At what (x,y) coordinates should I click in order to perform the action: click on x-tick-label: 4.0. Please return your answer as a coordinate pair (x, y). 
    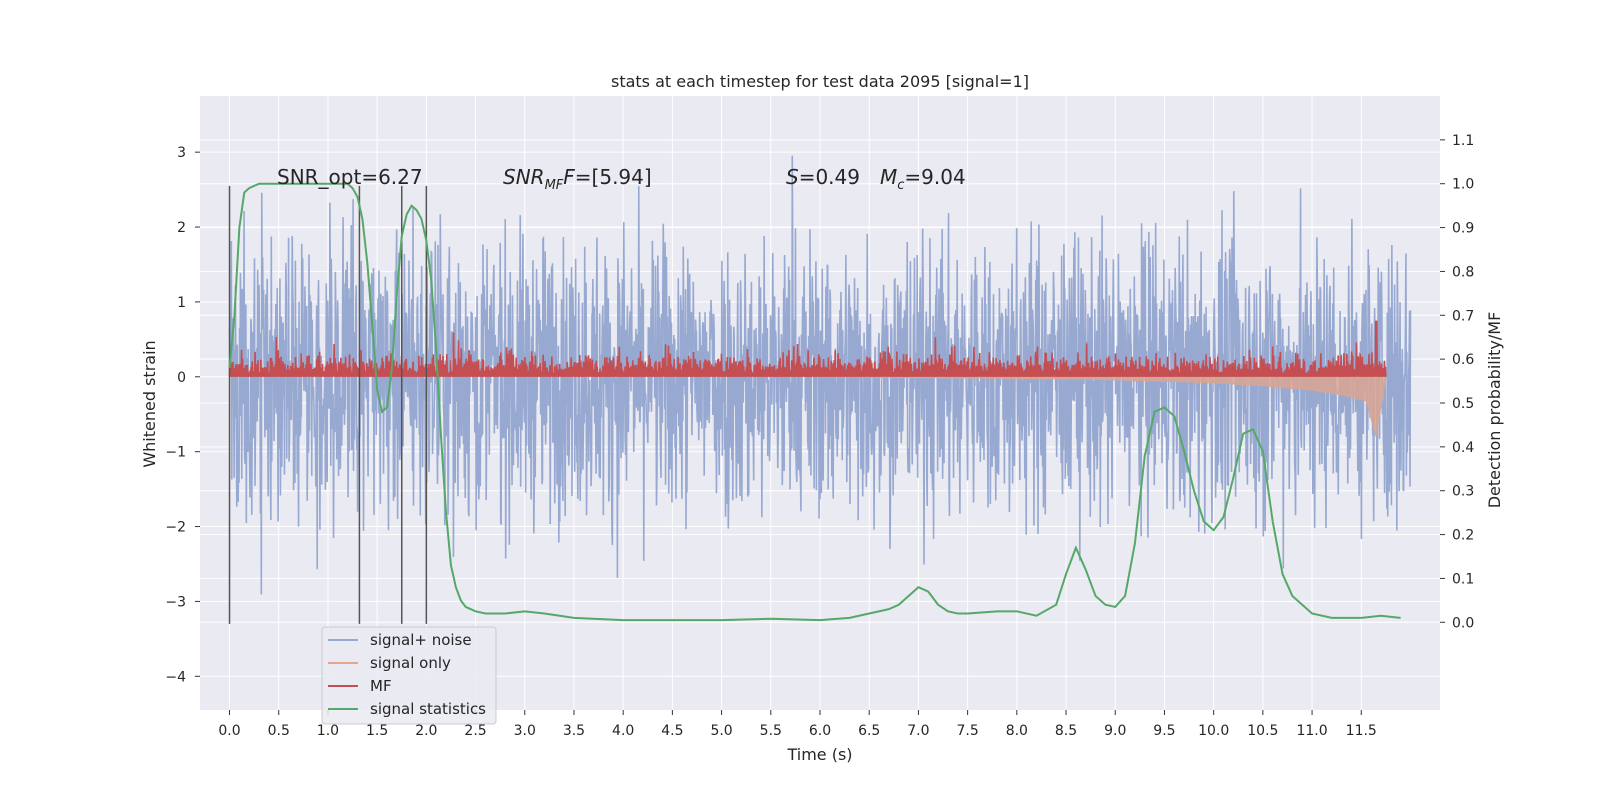
    Looking at the image, I should click on (623, 731).